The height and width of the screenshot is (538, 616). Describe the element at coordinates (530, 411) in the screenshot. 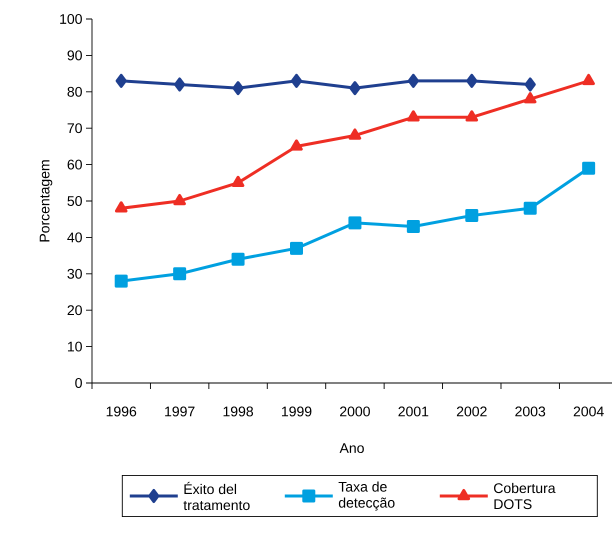

I see `x-tick-label: 2003` at that location.